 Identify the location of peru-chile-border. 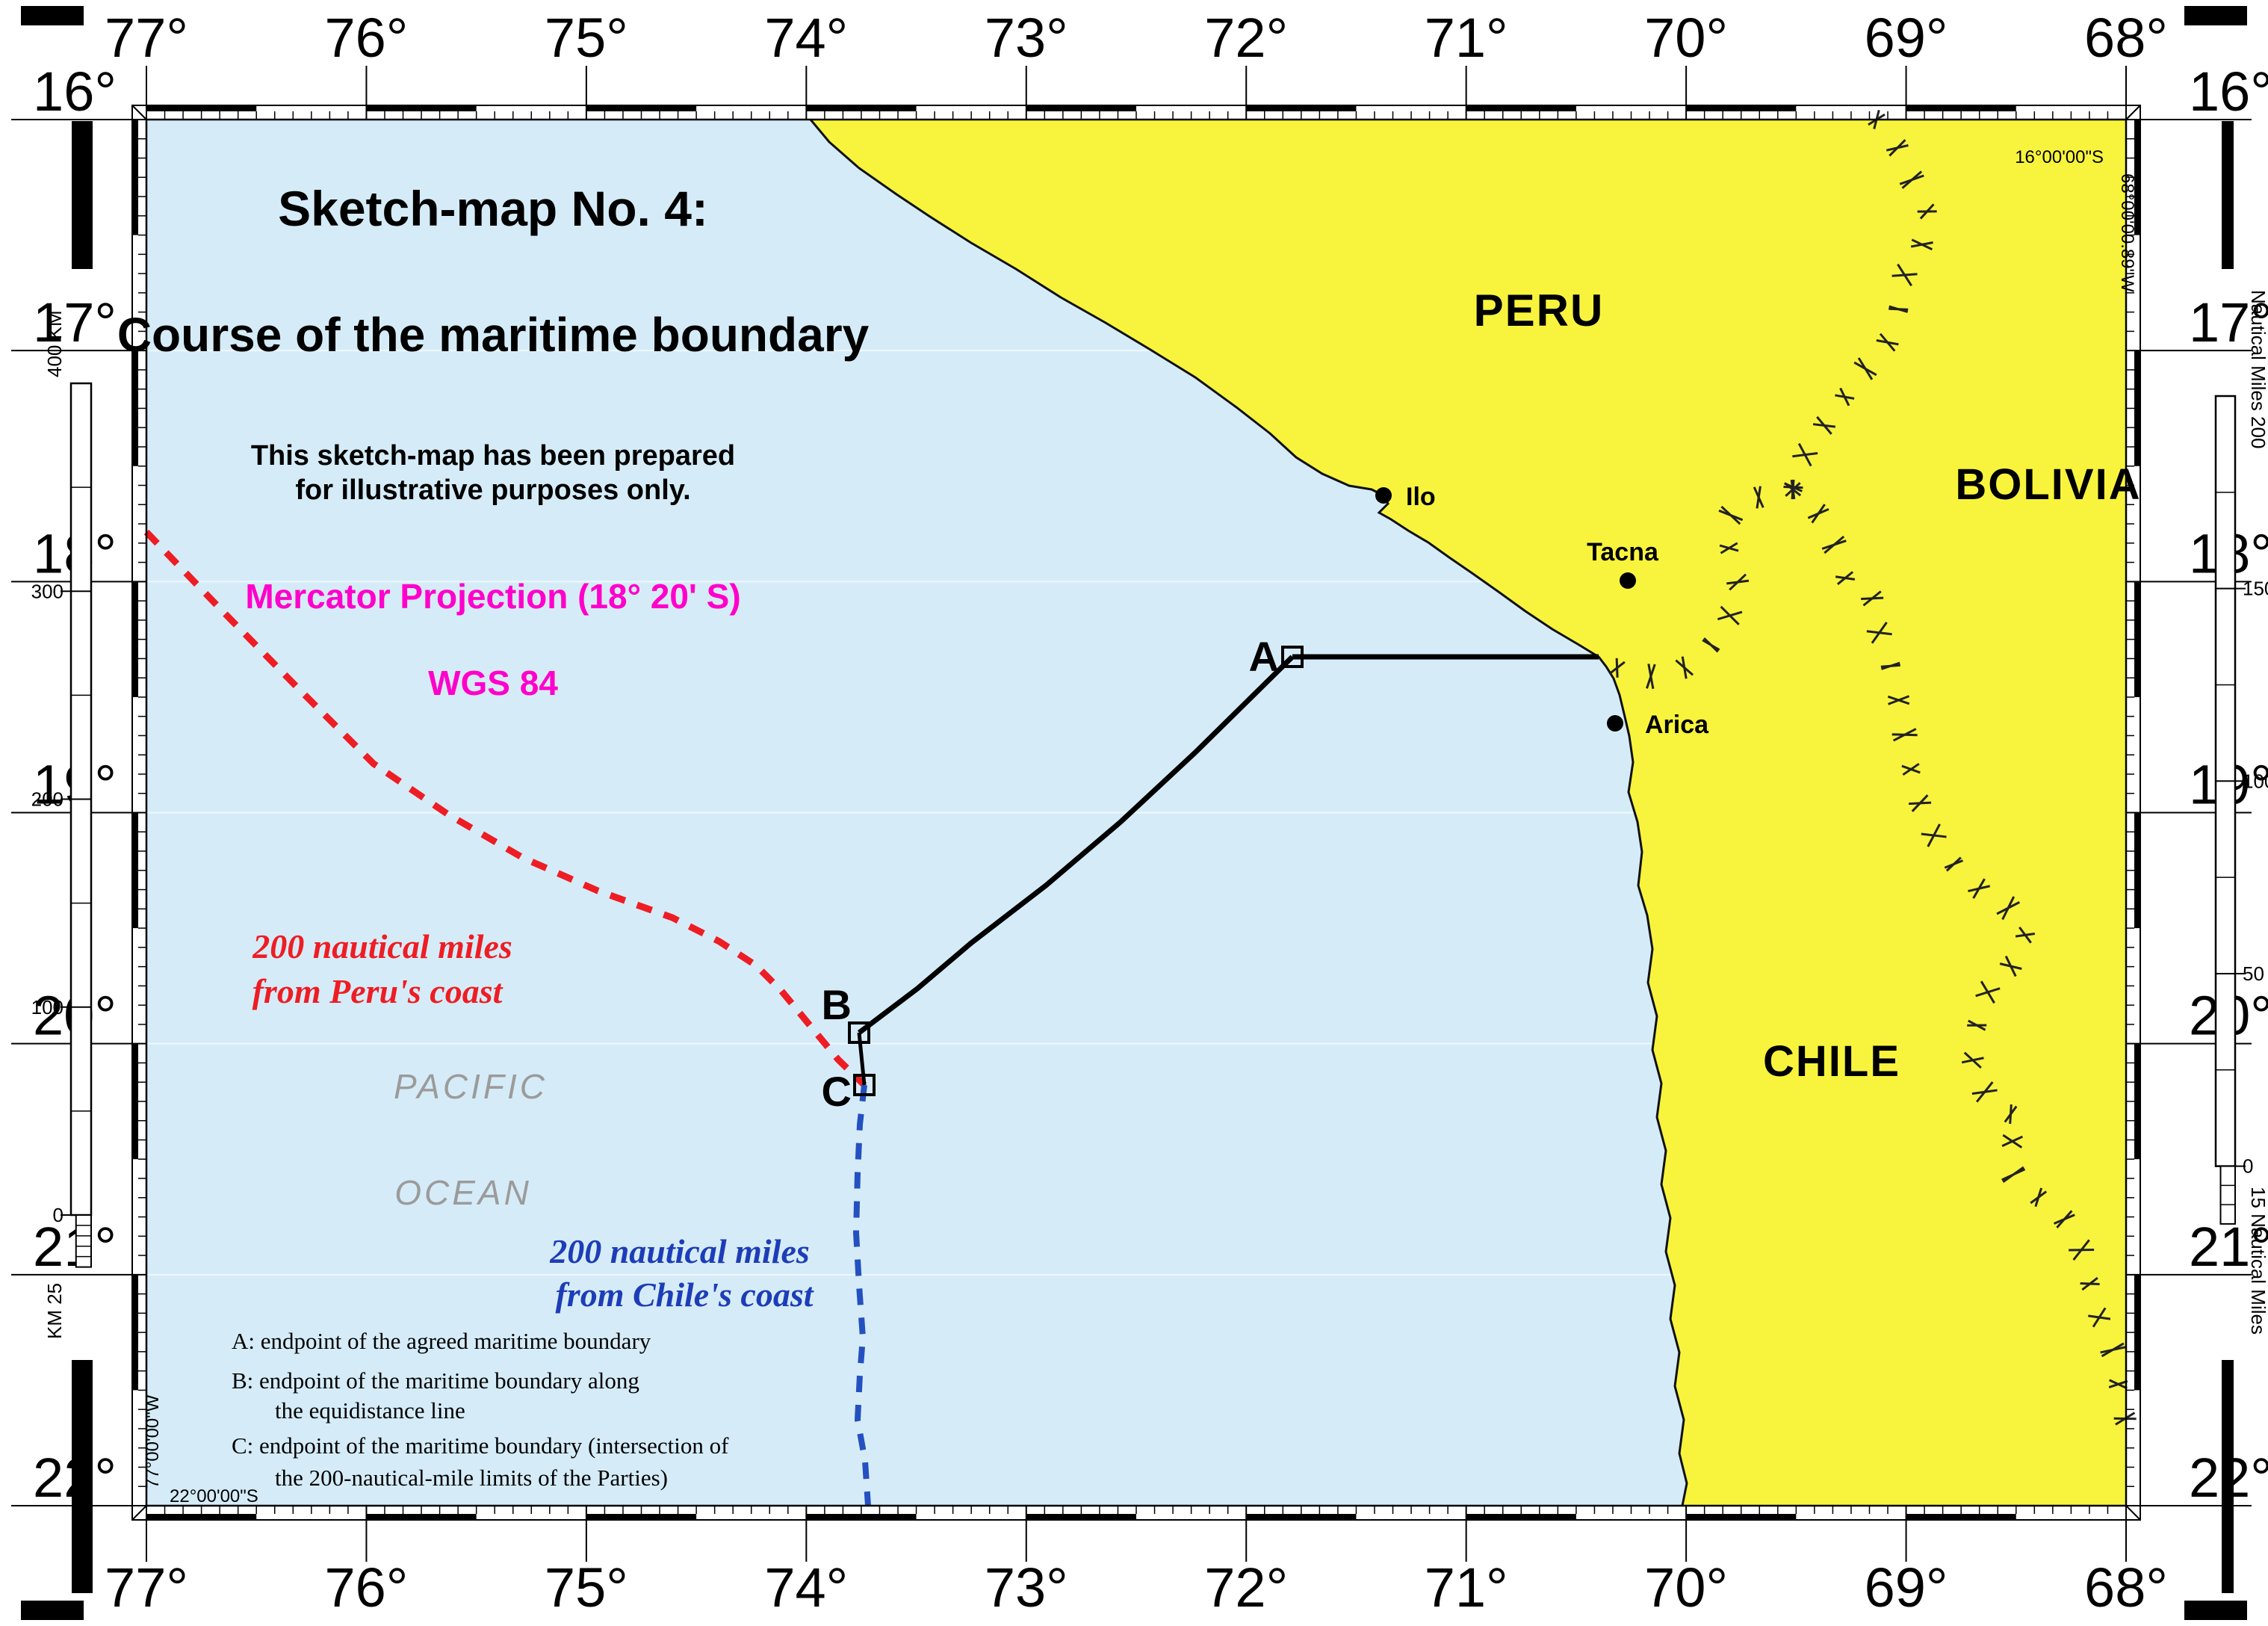
(1705, 584).